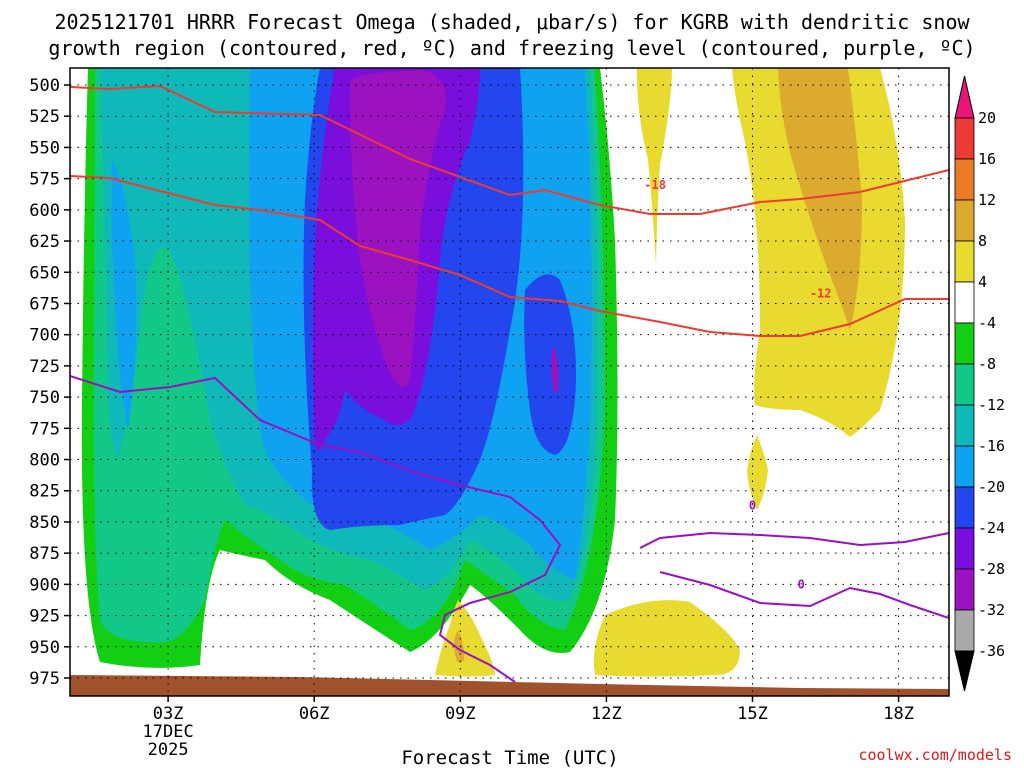  Describe the element at coordinates (509, 757) in the screenshot. I see `x-axis-label: Forecast Time (UTC)` at that location.